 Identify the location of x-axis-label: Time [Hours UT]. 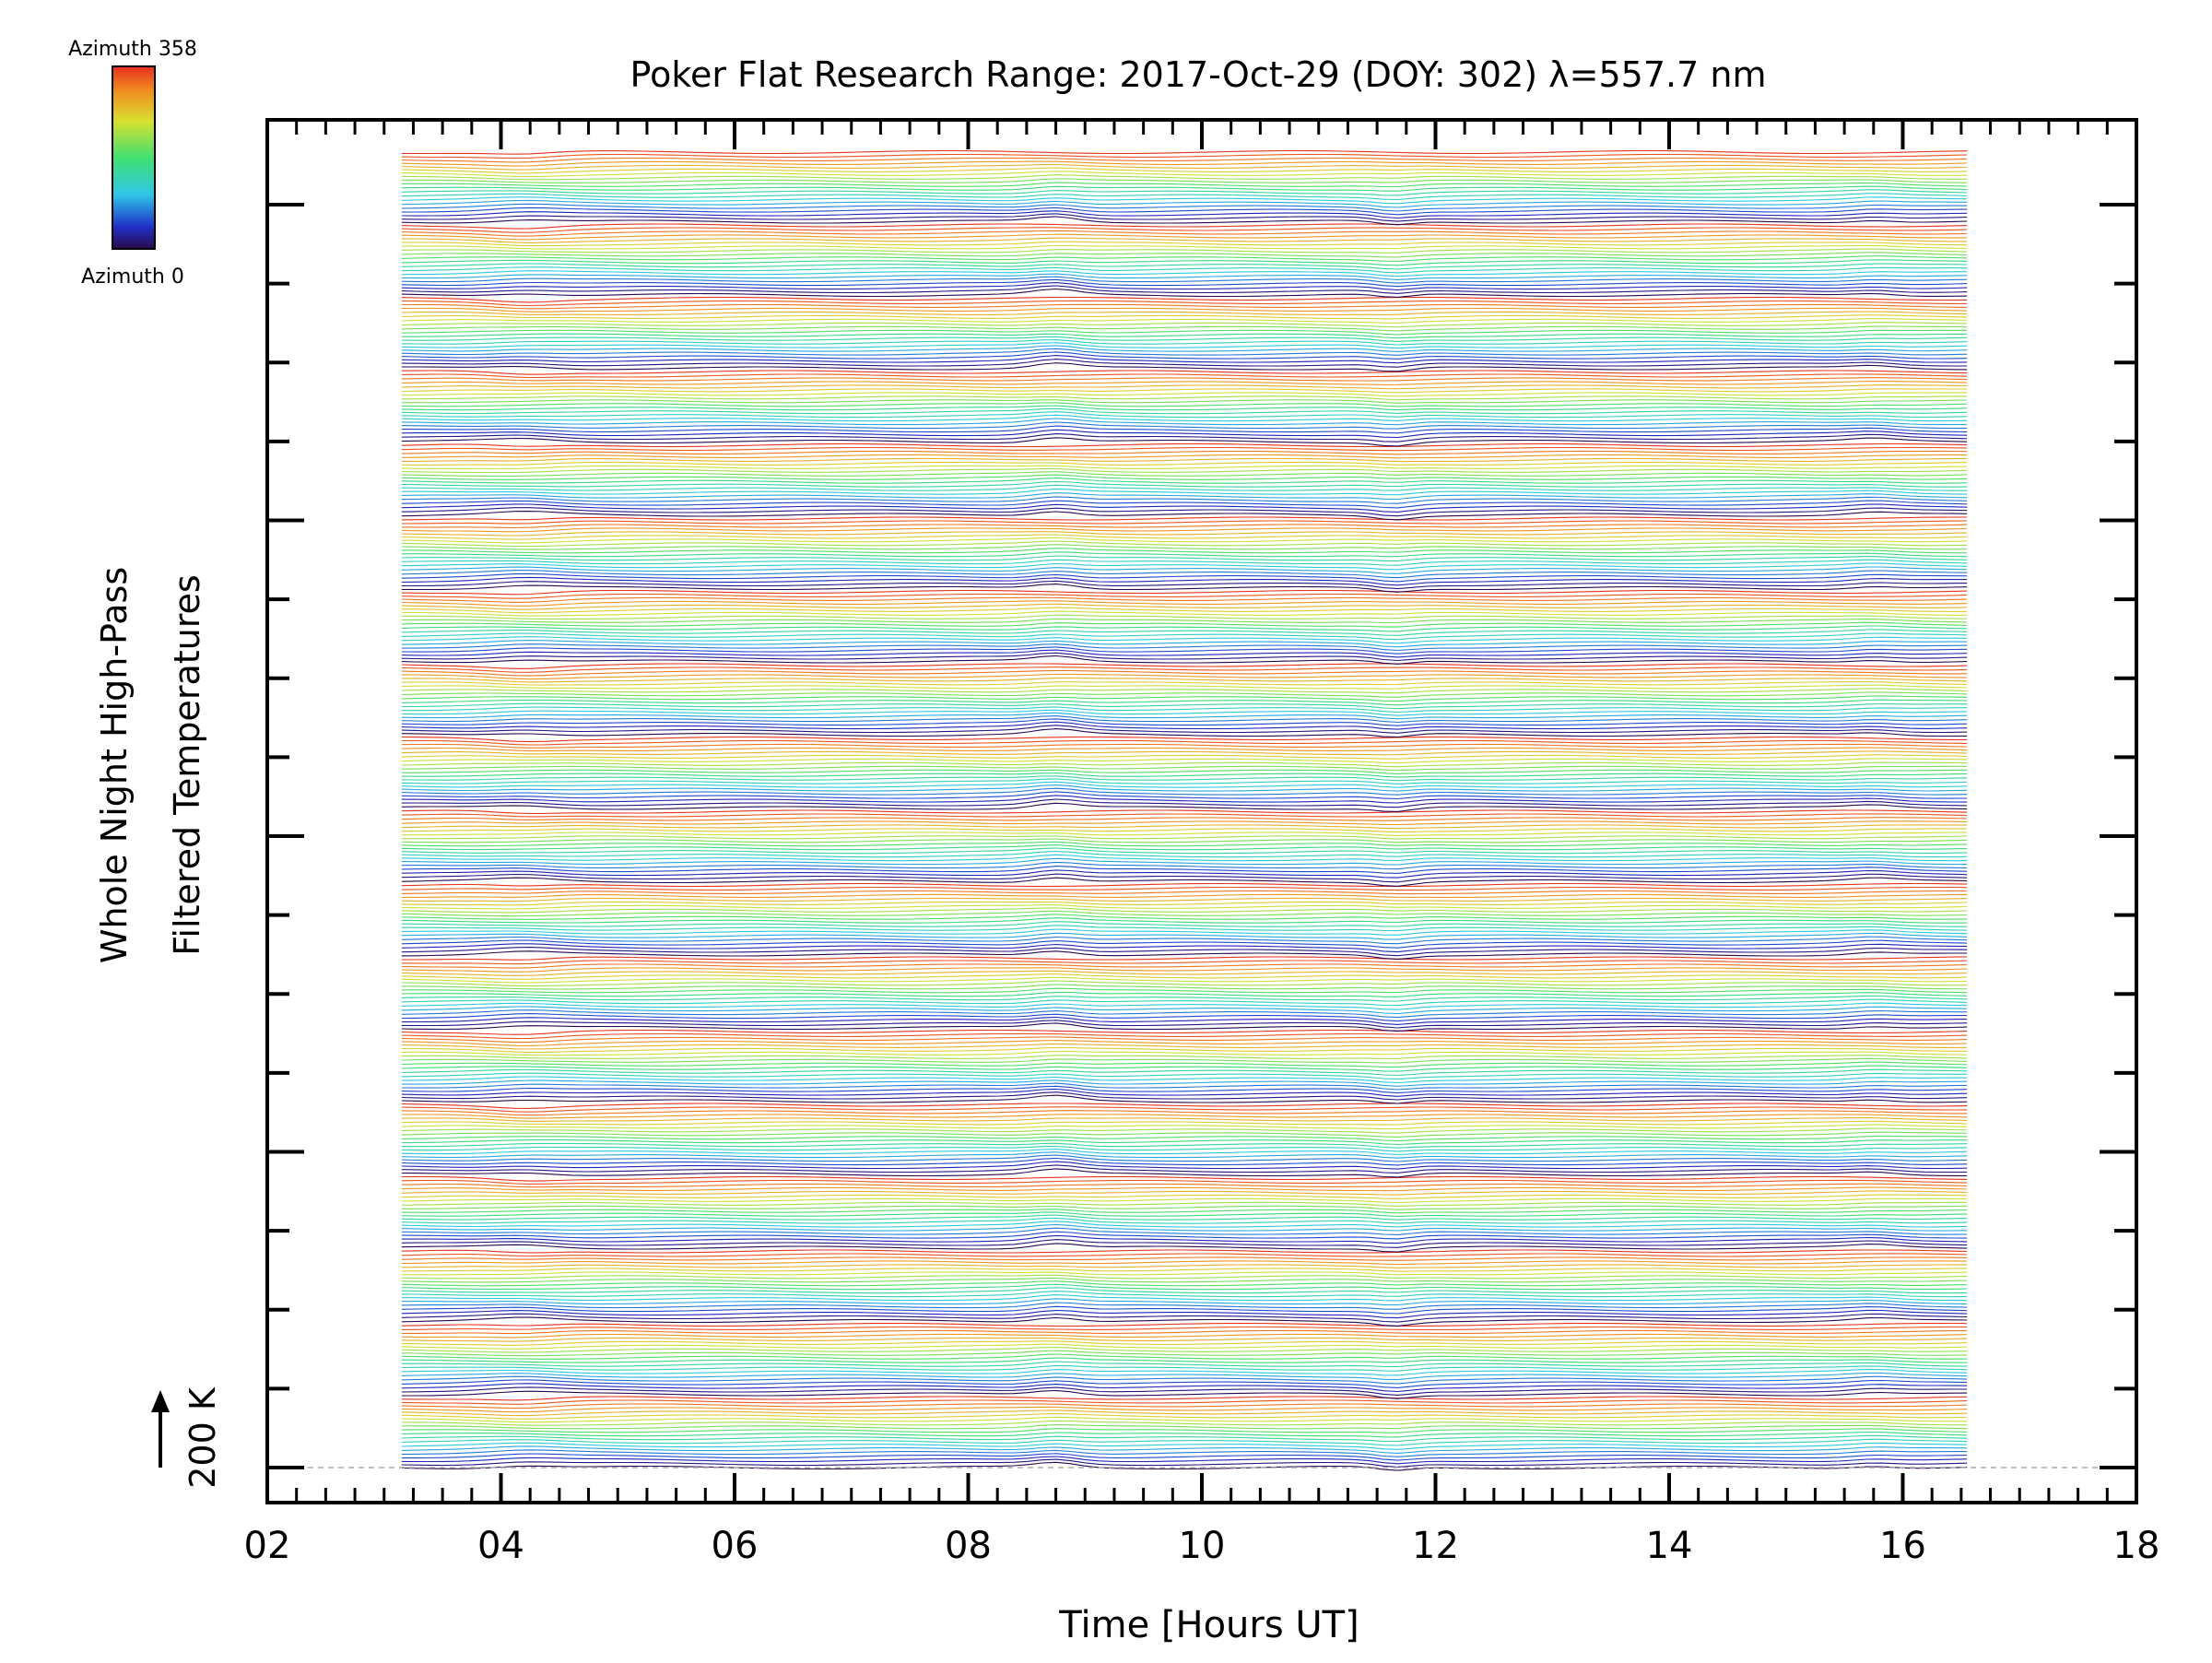
(1208, 1625).